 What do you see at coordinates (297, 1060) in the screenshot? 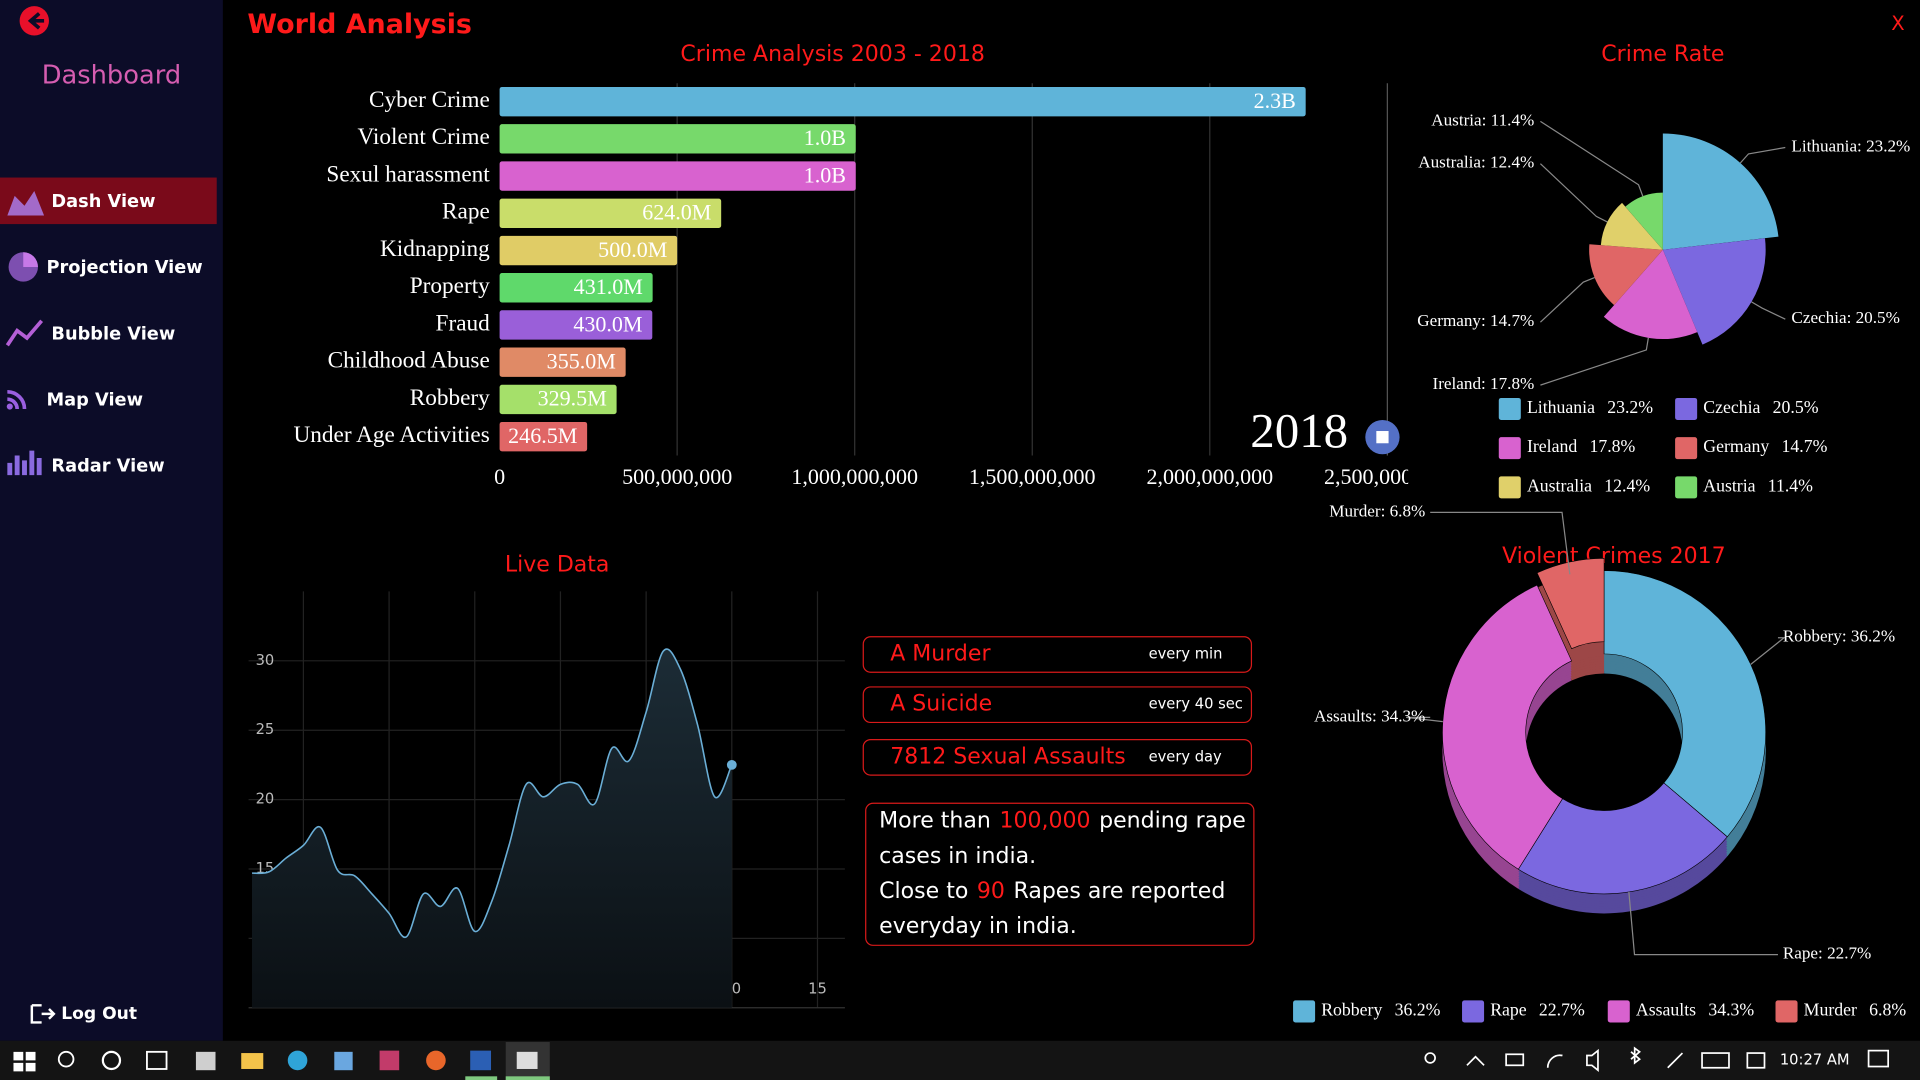
I see `edge-icon` at bounding box center [297, 1060].